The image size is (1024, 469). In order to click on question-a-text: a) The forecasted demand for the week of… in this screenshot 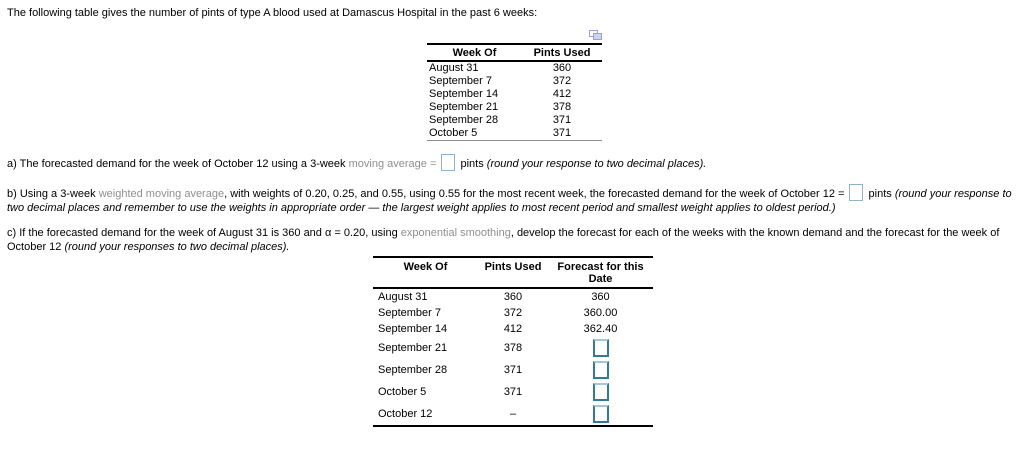, I will do `click(178, 164)`.